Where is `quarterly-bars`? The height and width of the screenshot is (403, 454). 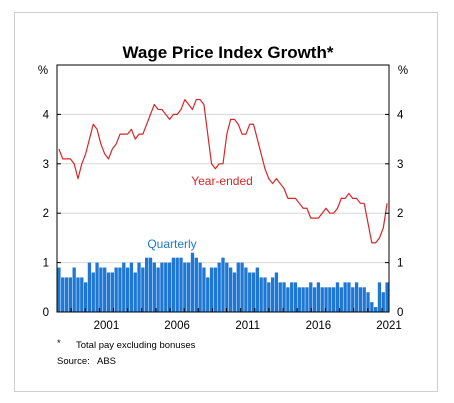
quarterly-bars is located at coordinates (223, 282).